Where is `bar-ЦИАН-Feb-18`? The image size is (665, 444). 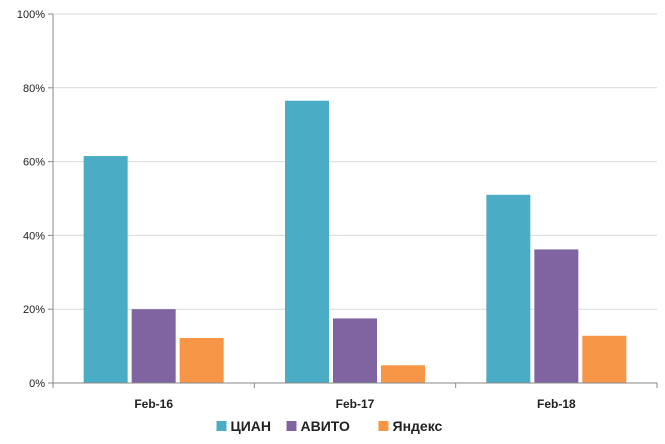
bar-ЦИАН-Feb-18 is located at coordinates (508, 288).